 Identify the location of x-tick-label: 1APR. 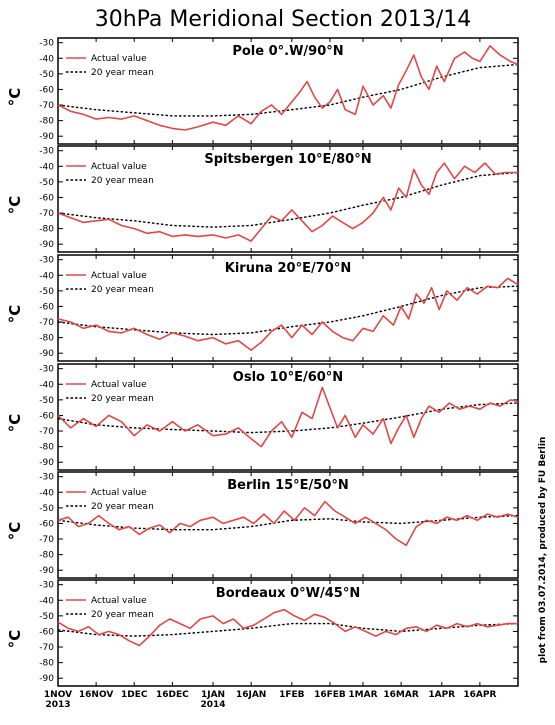
(441, 695).